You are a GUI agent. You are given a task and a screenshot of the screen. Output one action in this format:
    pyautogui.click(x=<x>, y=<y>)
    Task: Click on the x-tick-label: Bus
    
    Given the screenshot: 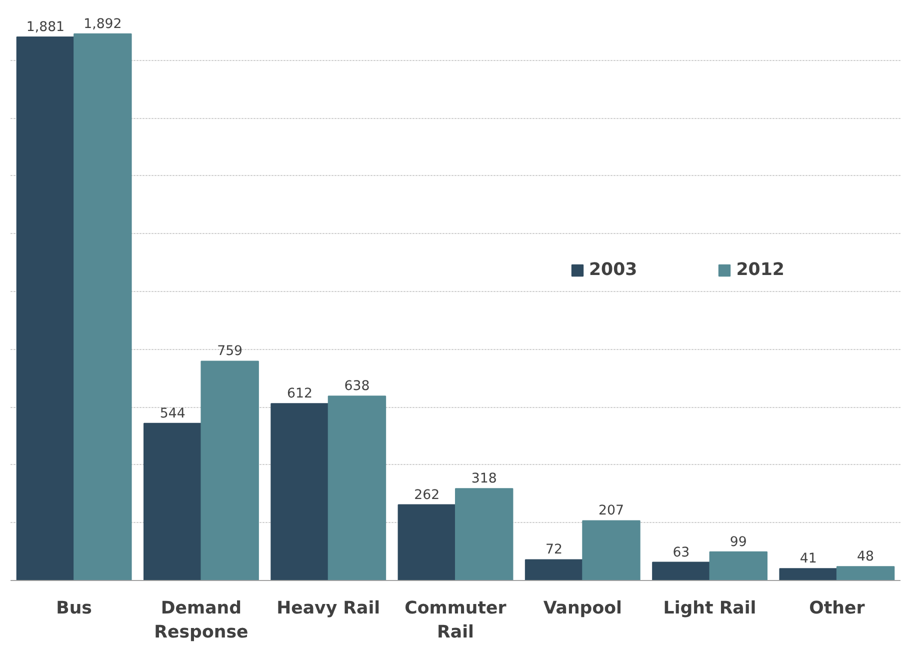 What is the action you would take?
    pyautogui.click(x=74, y=608)
    